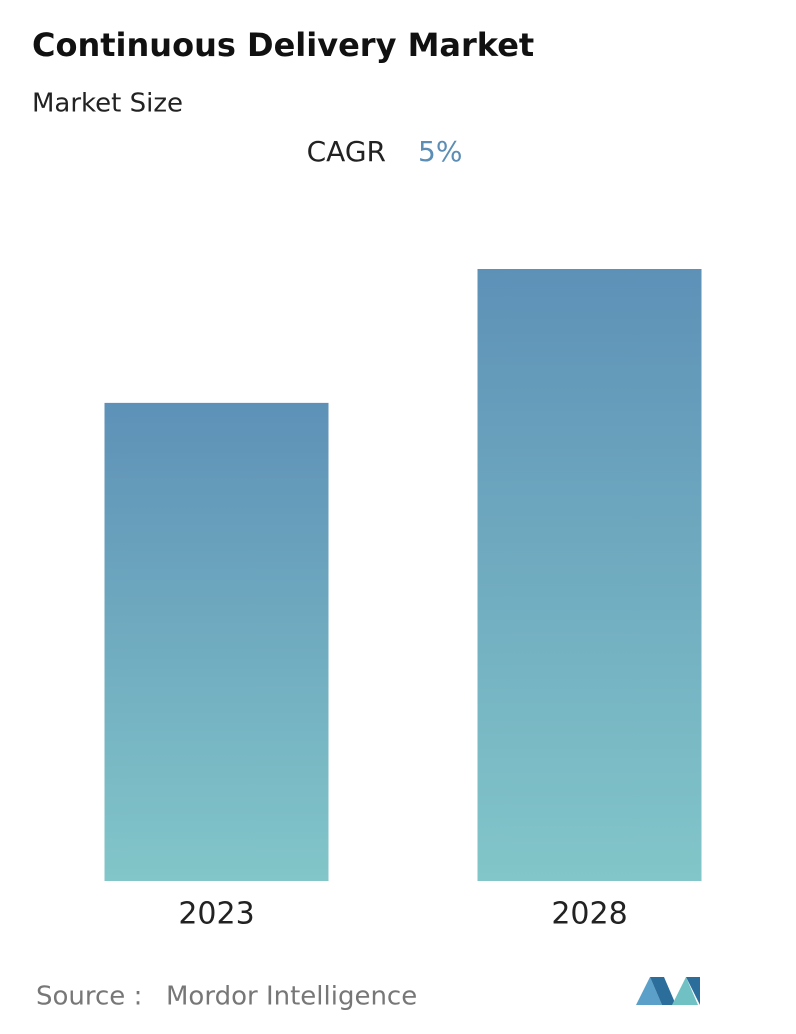 This screenshot has height=1034, width=796. Describe the element at coordinates (291, 997) in the screenshot. I see `source: Mordor Intelligence` at that location.